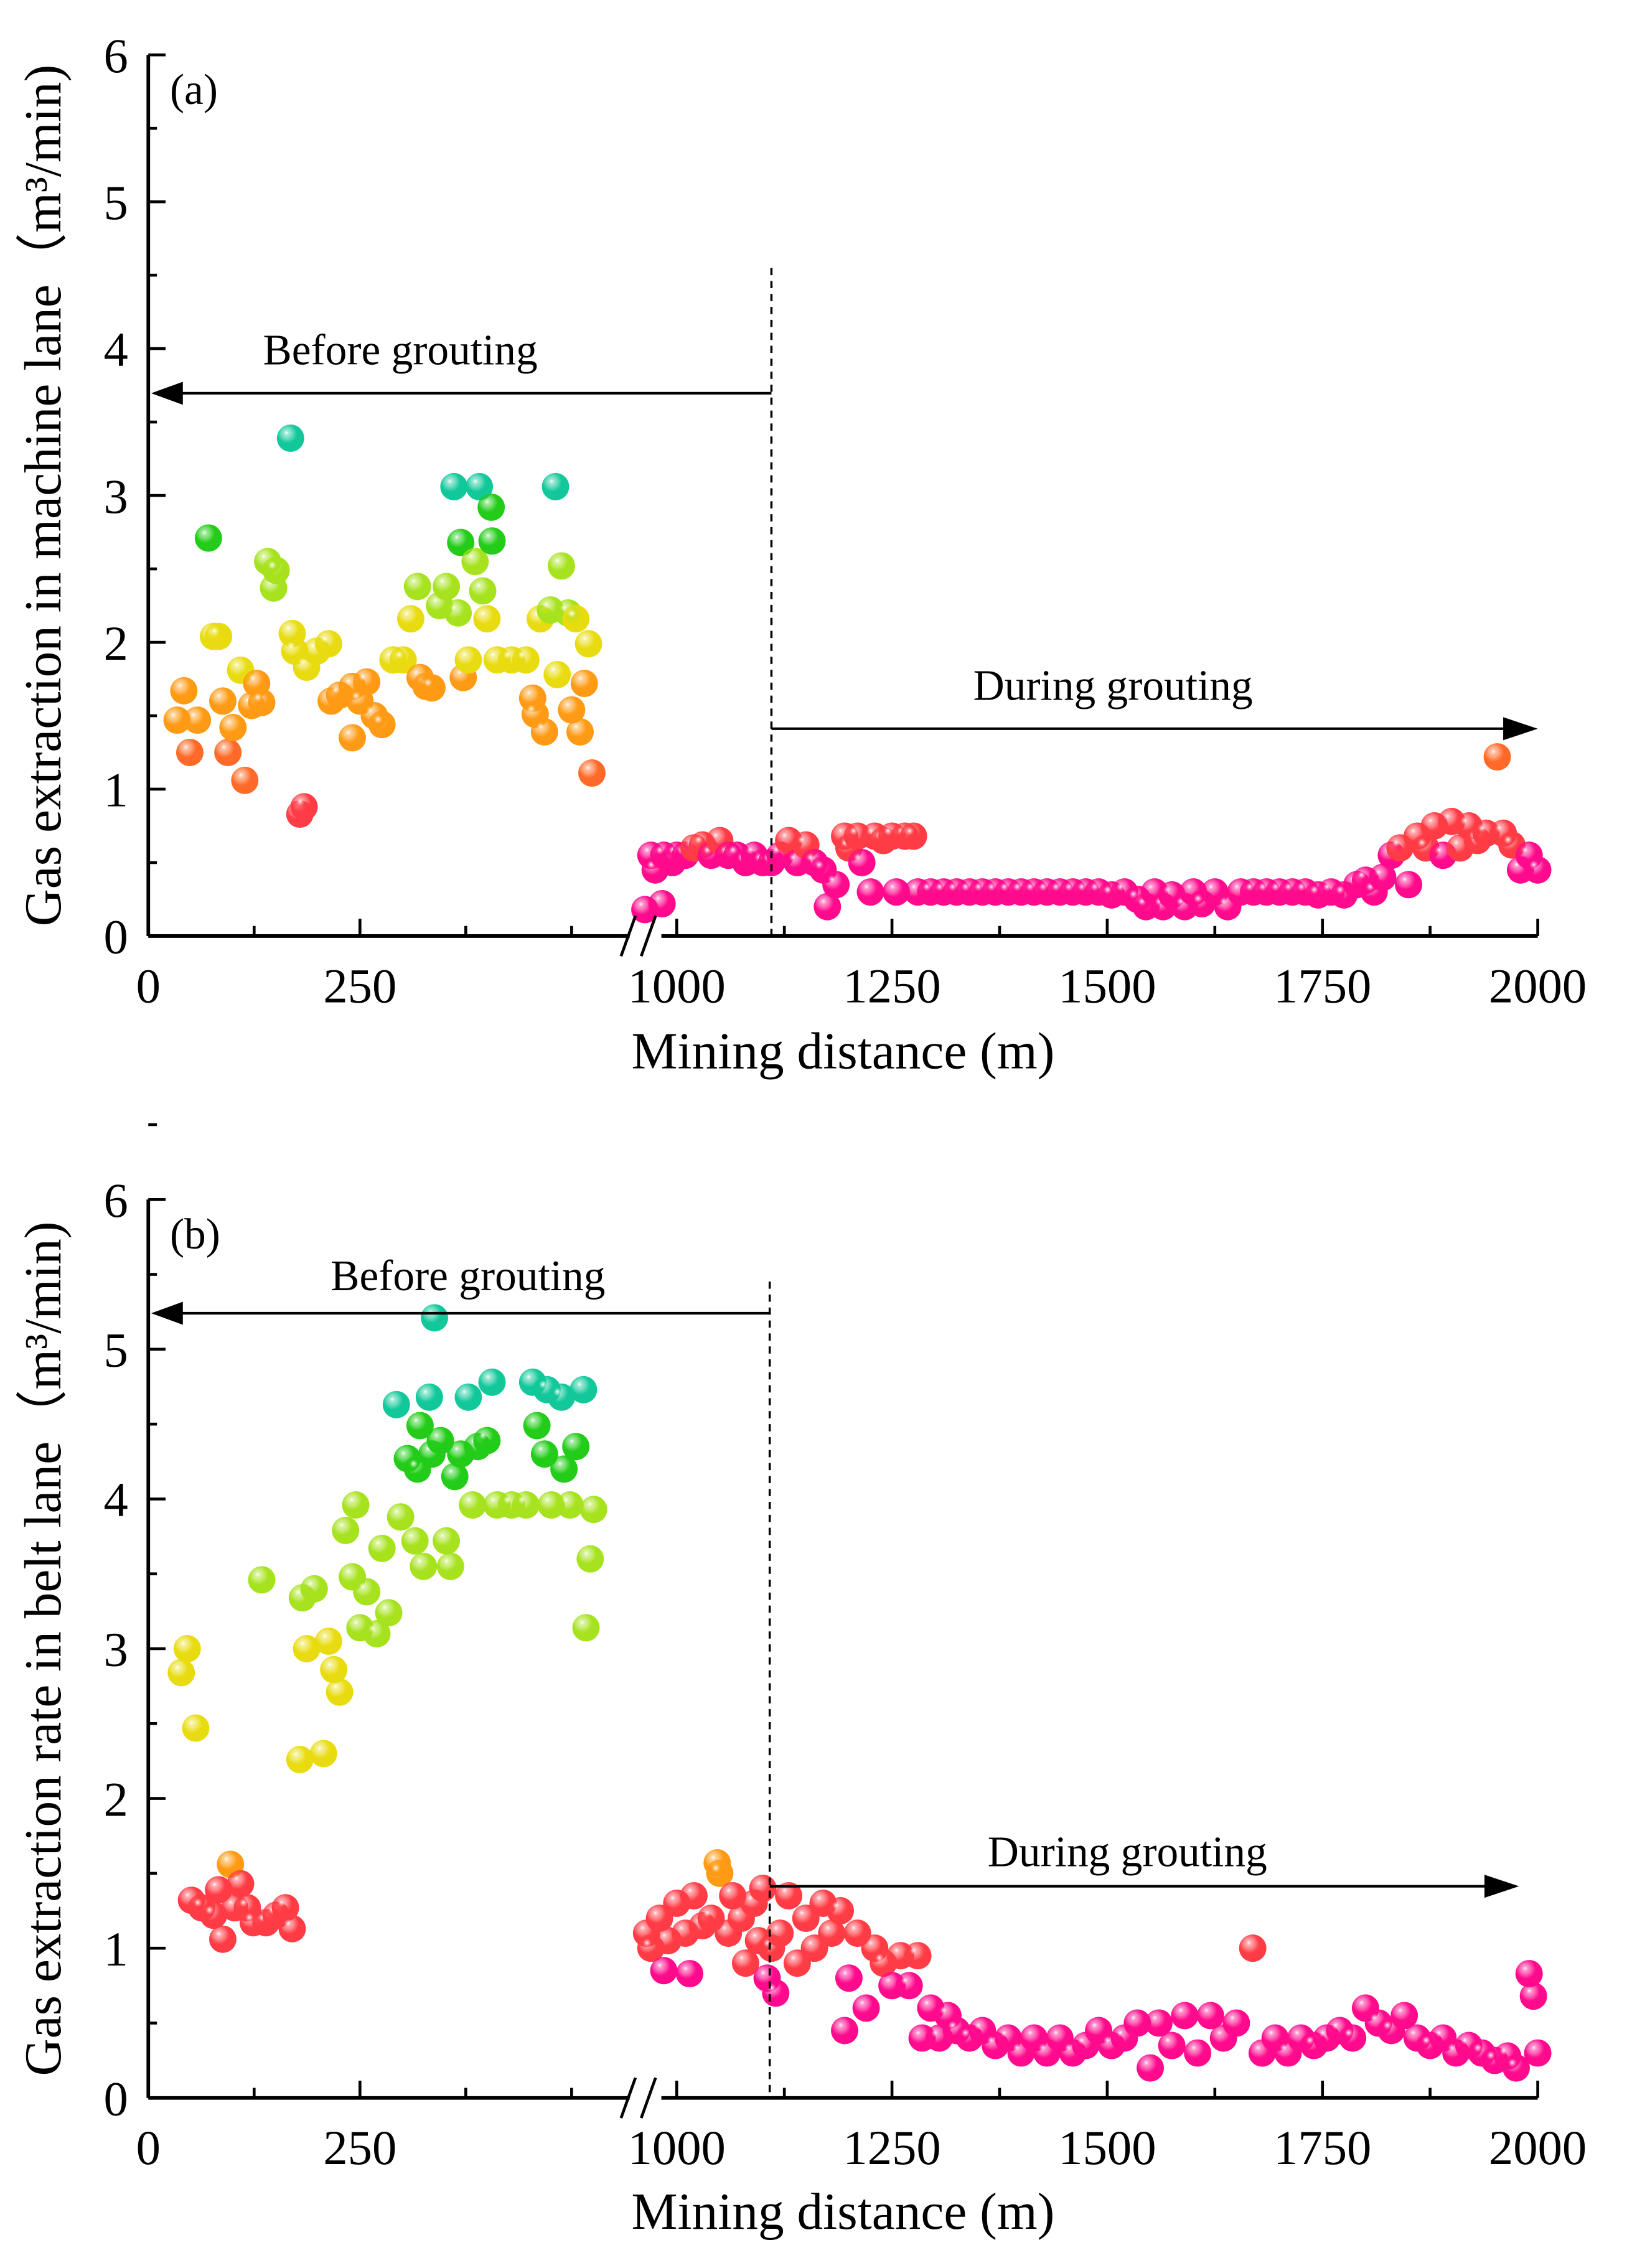 This screenshot has width=1627, height=2268. What do you see at coordinates (43, 496) in the screenshot?
I see `y-axis-title: Gas extraction in machine lane（m³/min)` at bounding box center [43, 496].